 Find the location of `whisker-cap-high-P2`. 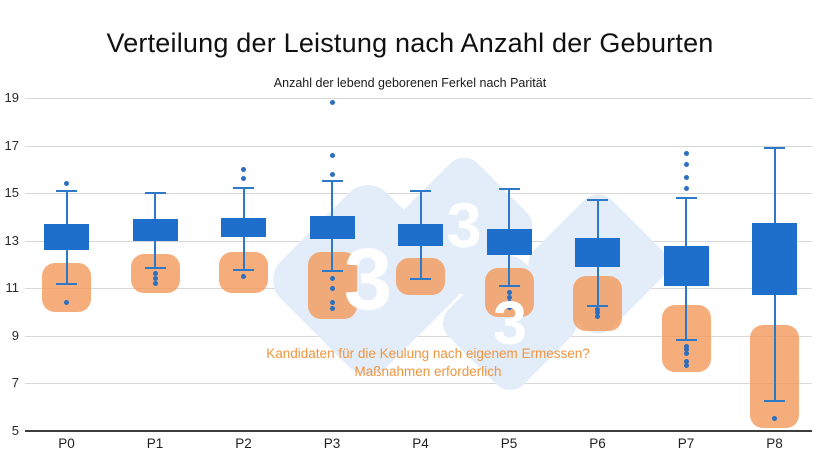

whisker-cap-high-P2 is located at coordinates (243, 188).